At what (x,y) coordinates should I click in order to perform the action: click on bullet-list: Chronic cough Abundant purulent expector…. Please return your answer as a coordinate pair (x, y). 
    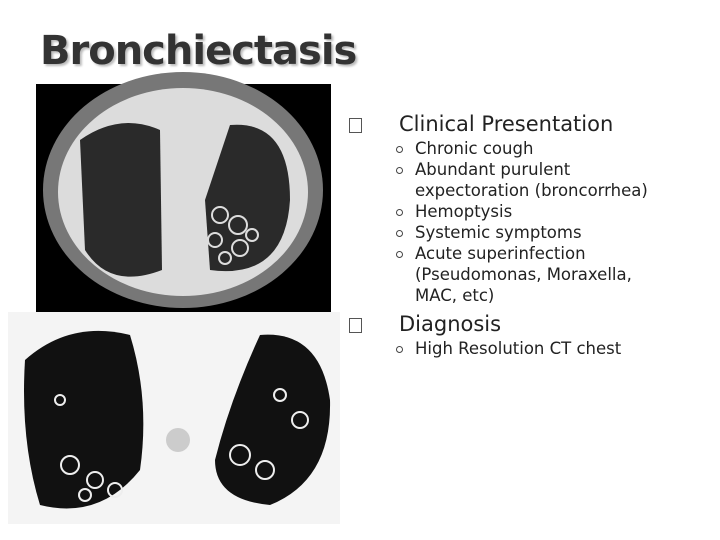
    Looking at the image, I should click on (510, 222).